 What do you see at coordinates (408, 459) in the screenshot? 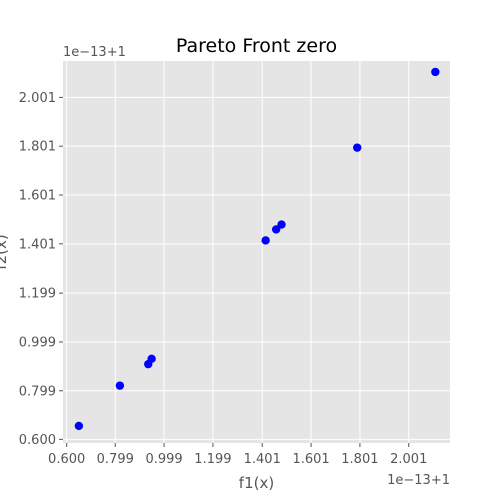
I see `x-tick-label: 2.001` at bounding box center [408, 459].